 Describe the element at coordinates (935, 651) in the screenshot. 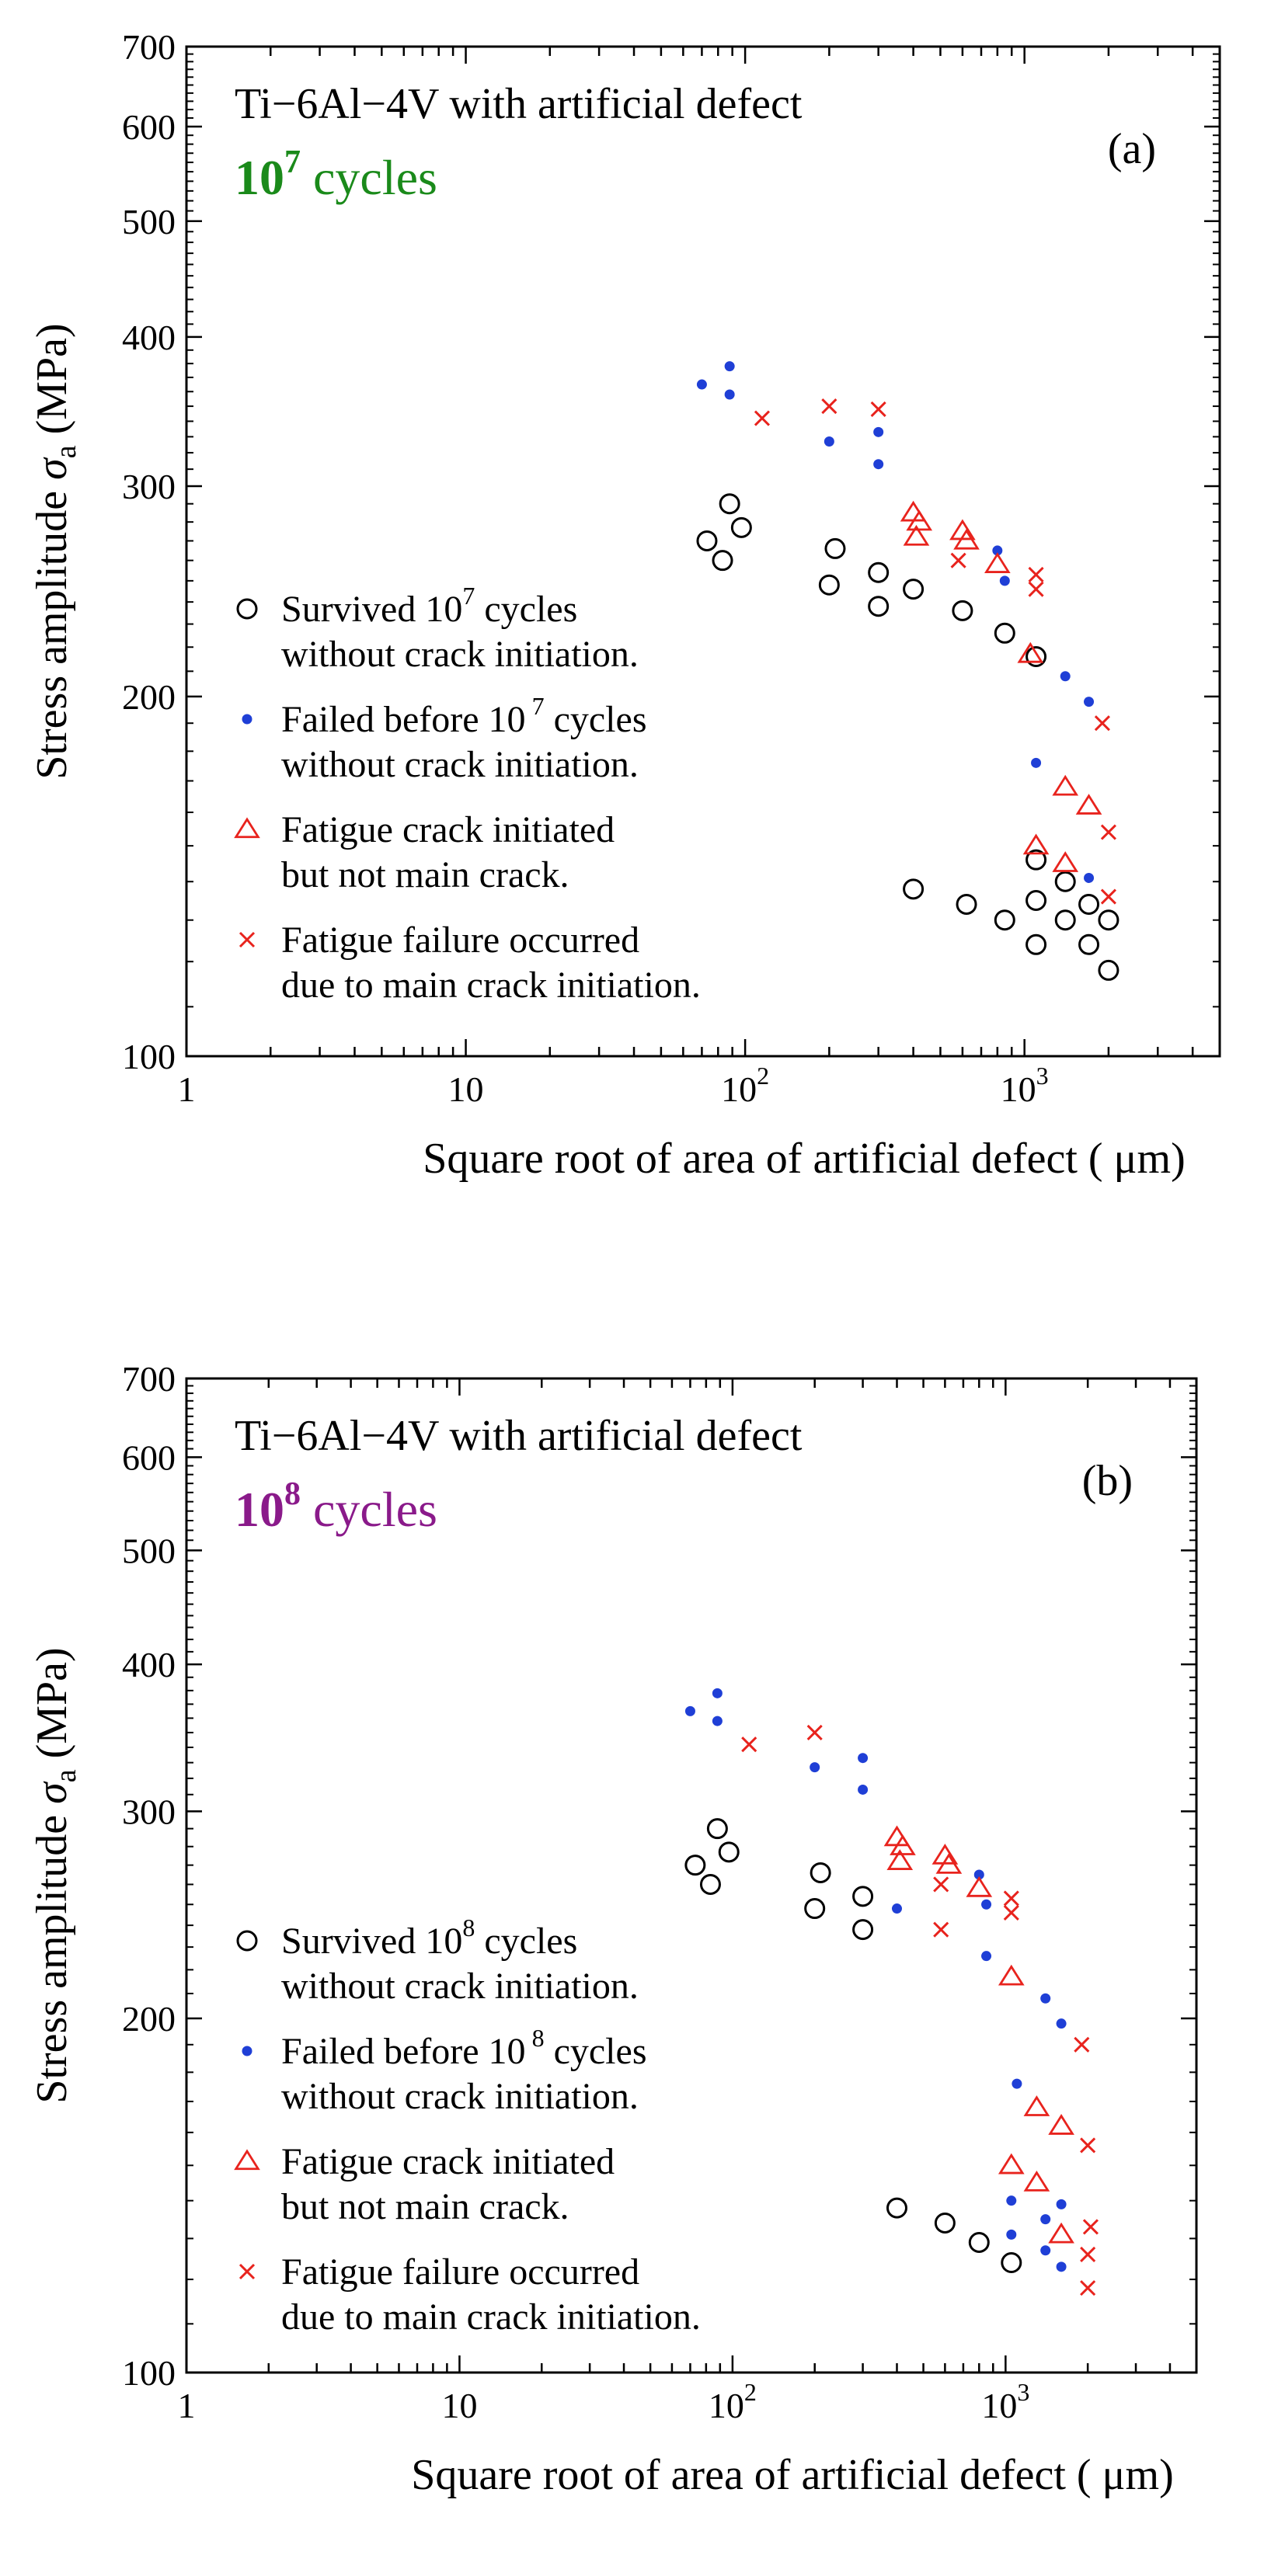

I see `series-fatigue-failure` at that location.